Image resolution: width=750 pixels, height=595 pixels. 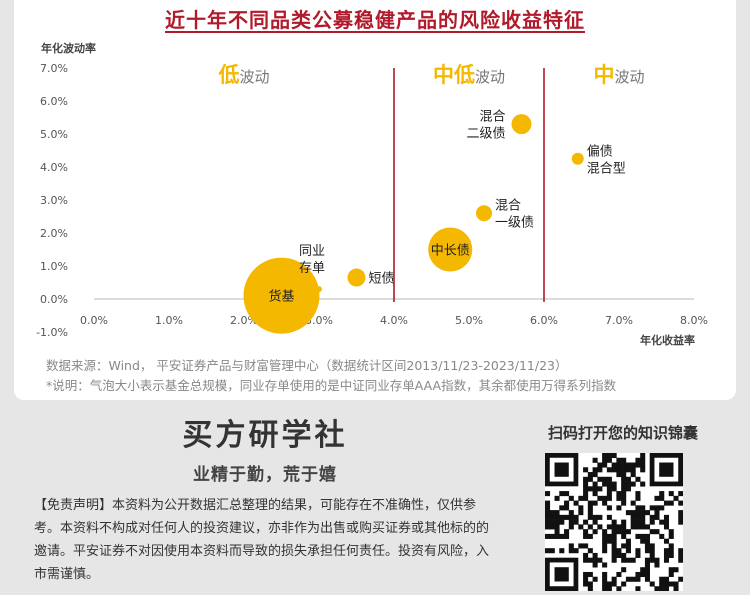 What do you see at coordinates (544, 320) in the screenshot?
I see `x-tick-label: 6.0%` at bounding box center [544, 320].